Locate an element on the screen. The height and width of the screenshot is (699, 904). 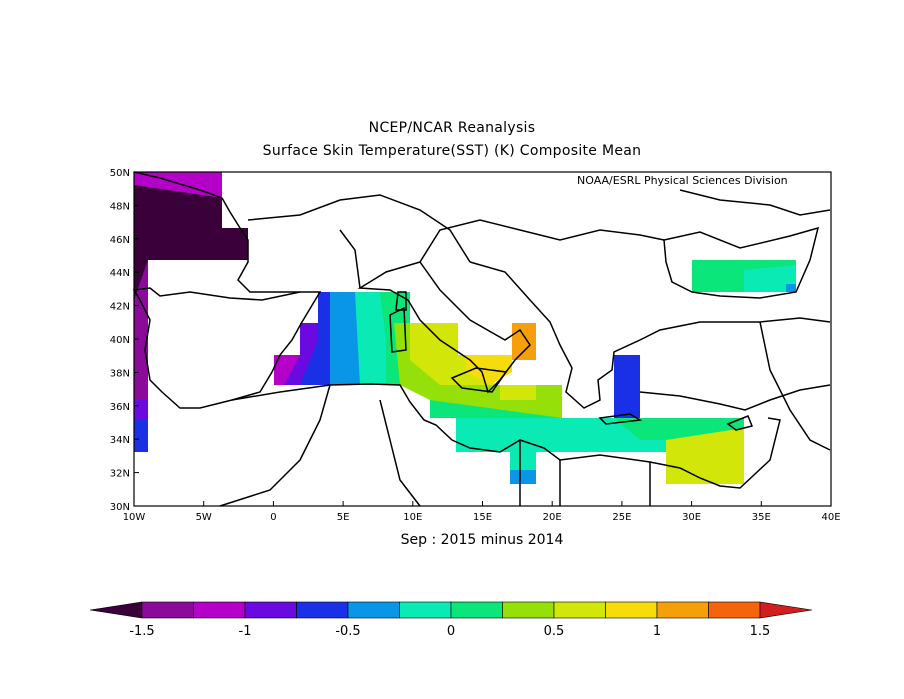
colorbar-label: -0.5 is located at coordinates (347, 631).